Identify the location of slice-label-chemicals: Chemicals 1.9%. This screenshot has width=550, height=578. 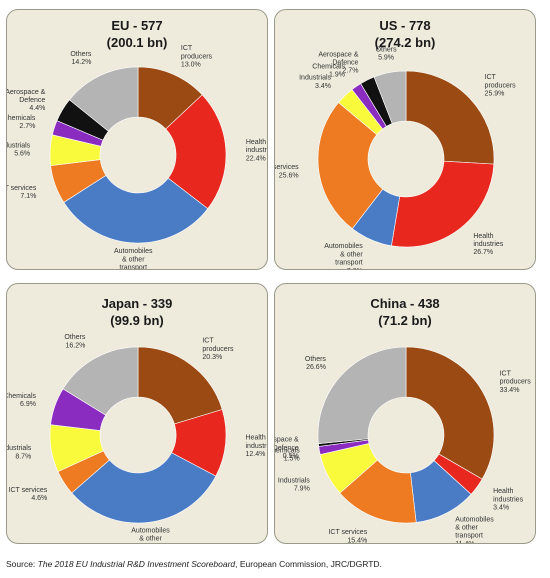
(328, 70).